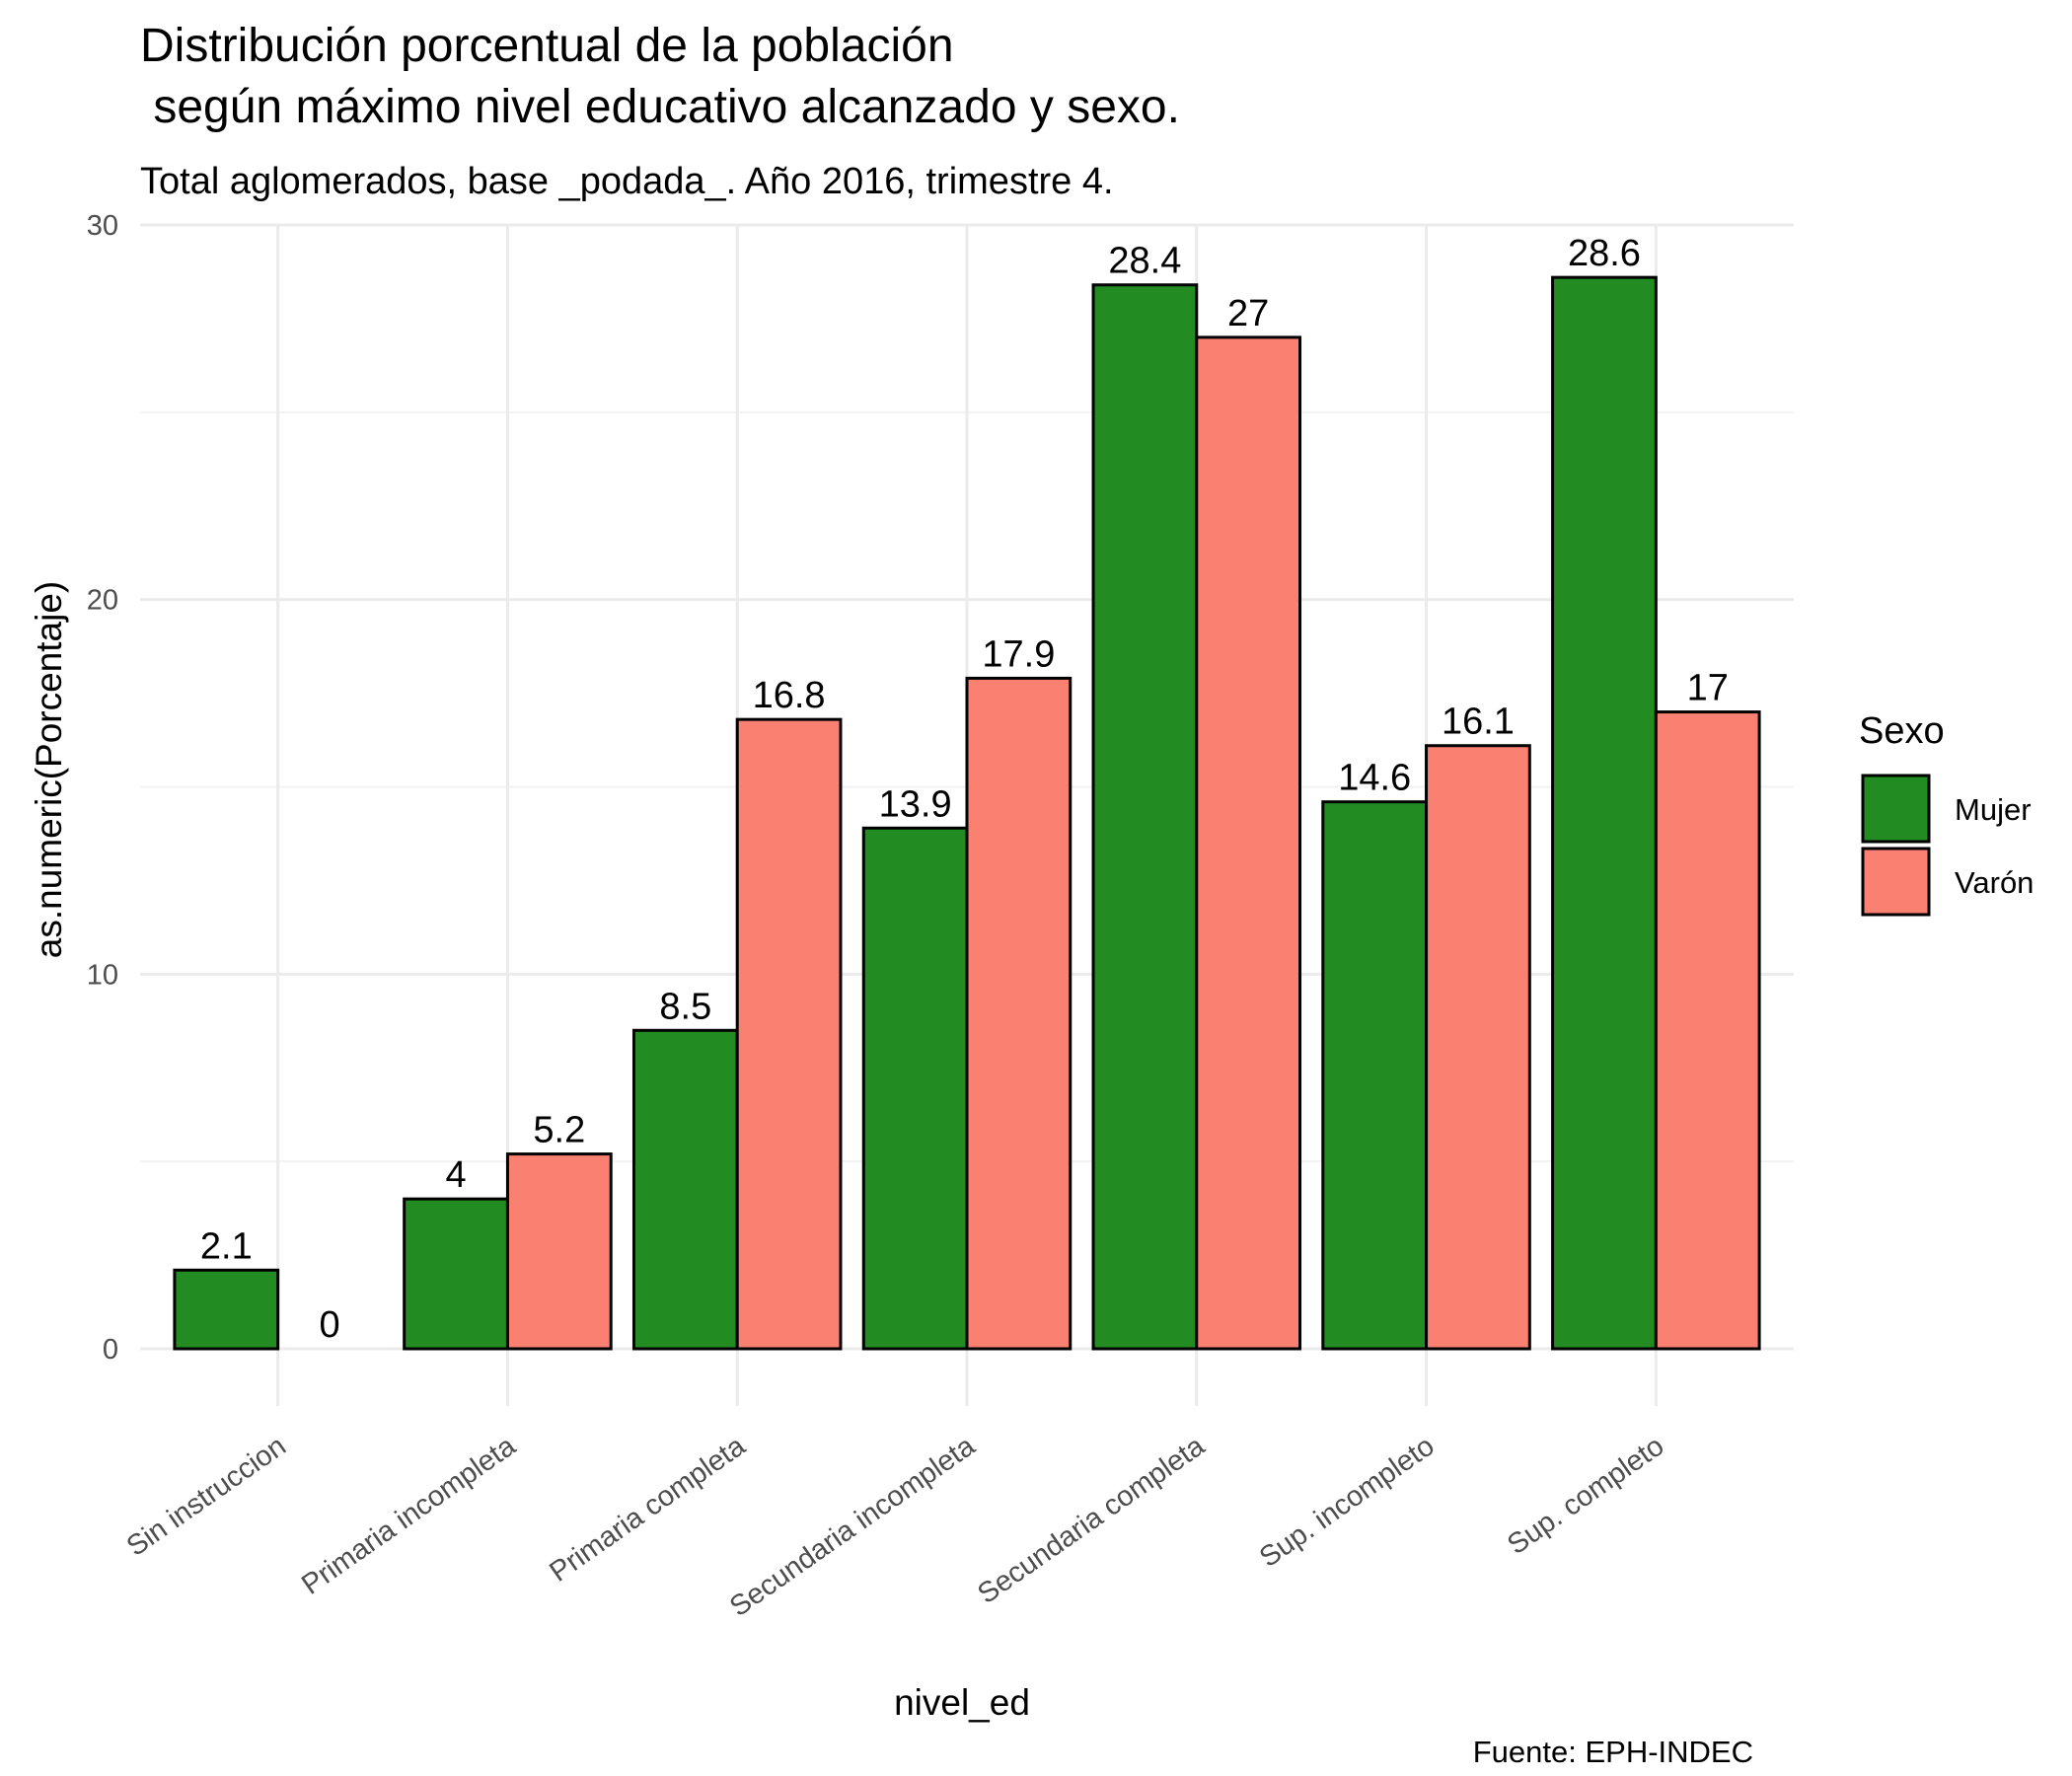  What do you see at coordinates (1995, 883) in the screenshot?
I see `legend-label-varon: Varón` at bounding box center [1995, 883].